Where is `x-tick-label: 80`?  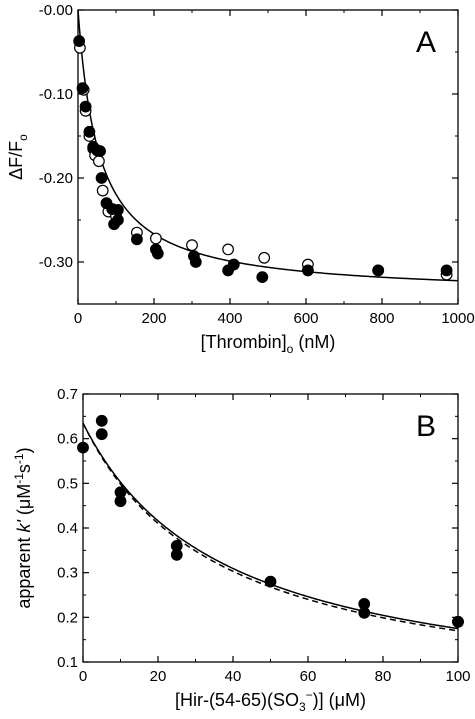 x-tick-label: 80 is located at coordinates (383, 676).